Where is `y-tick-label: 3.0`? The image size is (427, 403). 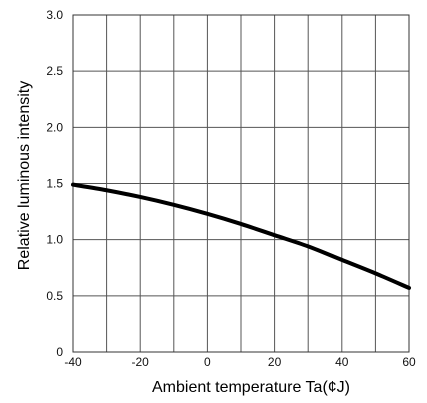 y-tick-label: 3.0 is located at coordinates (54, 15).